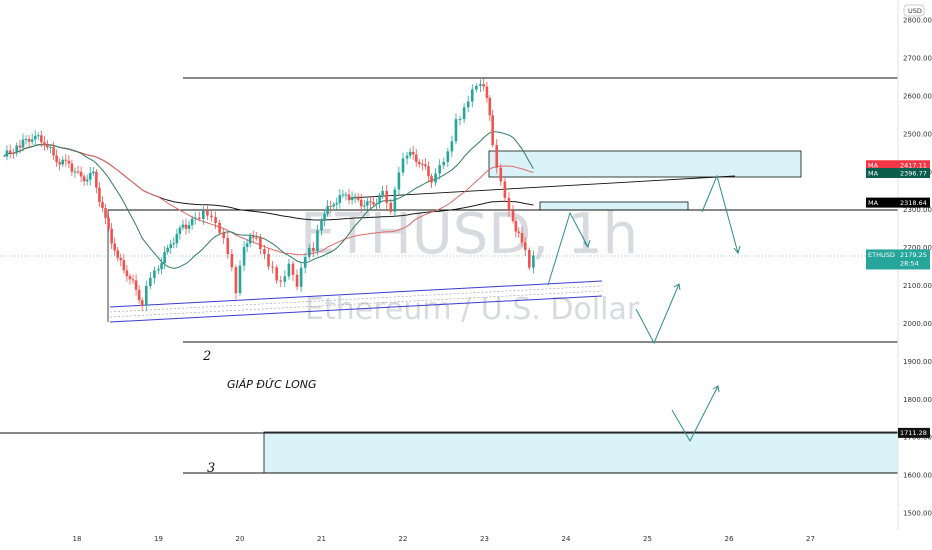 This screenshot has width=932, height=550. I want to click on trend-line, so click(542, 187).